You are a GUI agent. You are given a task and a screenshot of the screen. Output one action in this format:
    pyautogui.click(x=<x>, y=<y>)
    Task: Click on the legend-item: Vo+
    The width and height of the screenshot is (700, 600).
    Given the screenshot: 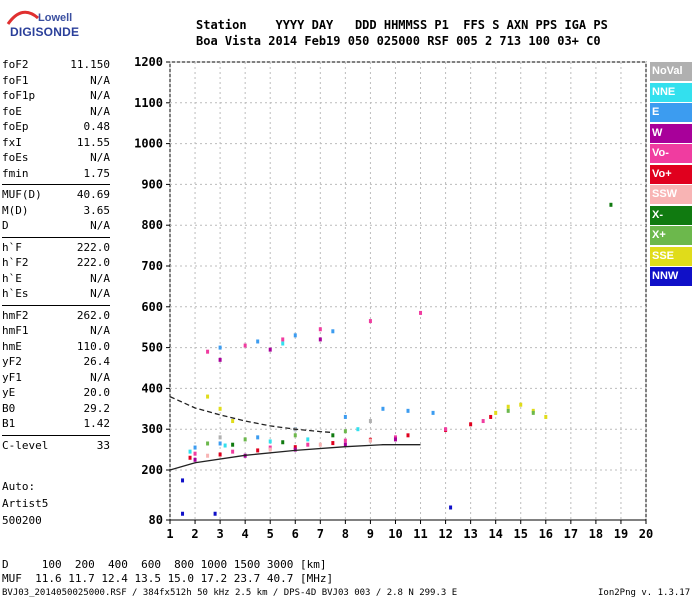 What is the action you would take?
    pyautogui.click(x=671, y=174)
    